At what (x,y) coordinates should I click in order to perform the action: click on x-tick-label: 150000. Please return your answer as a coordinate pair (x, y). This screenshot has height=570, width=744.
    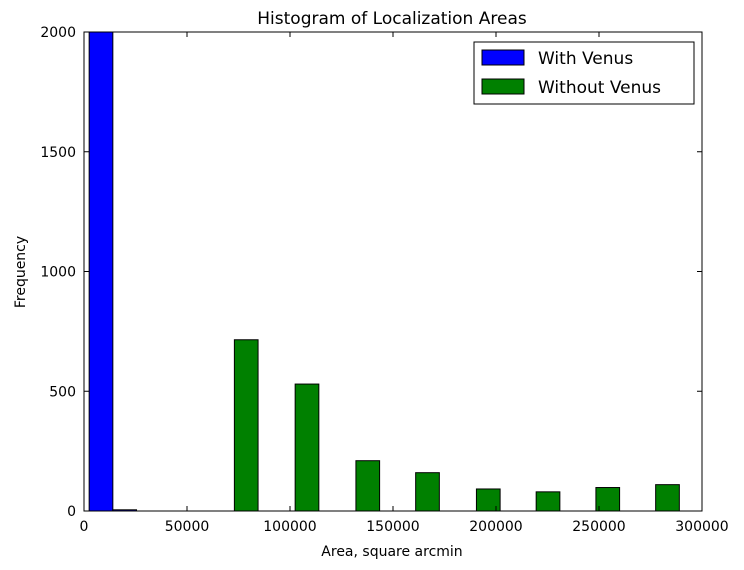
    Looking at the image, I should click on (392, 527).